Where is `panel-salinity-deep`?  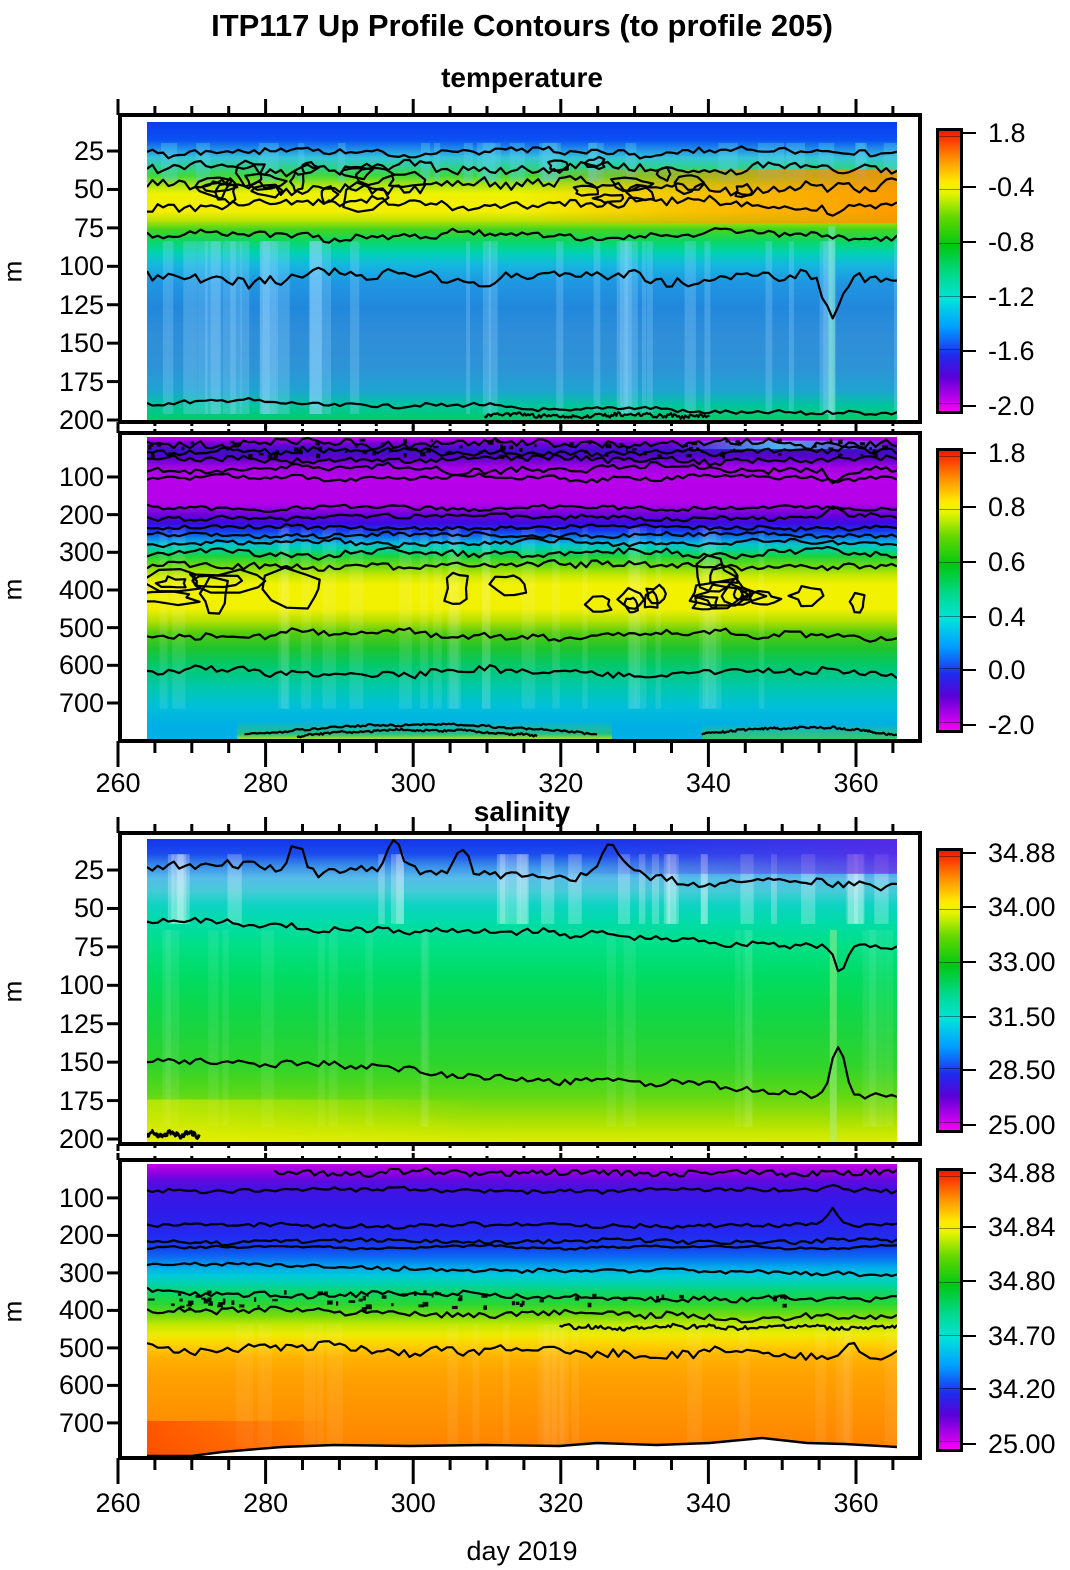
panel-salinity-deep is located at coordinates (522, 1310).